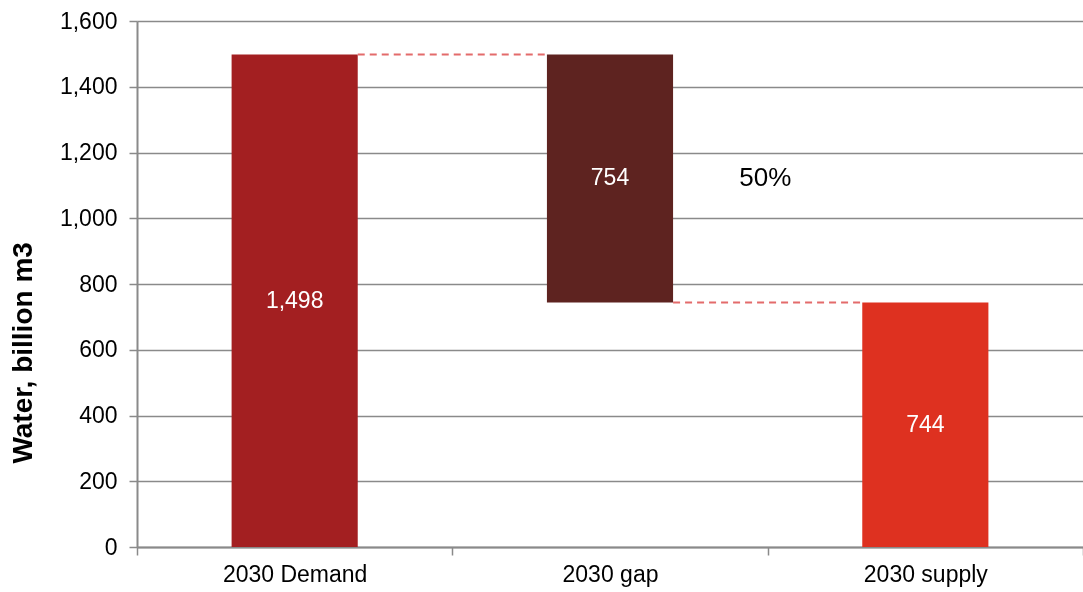 The height and width of the screenshot is (592, 1083). I want to click on y-tick-label: 200, so click(98, 480).